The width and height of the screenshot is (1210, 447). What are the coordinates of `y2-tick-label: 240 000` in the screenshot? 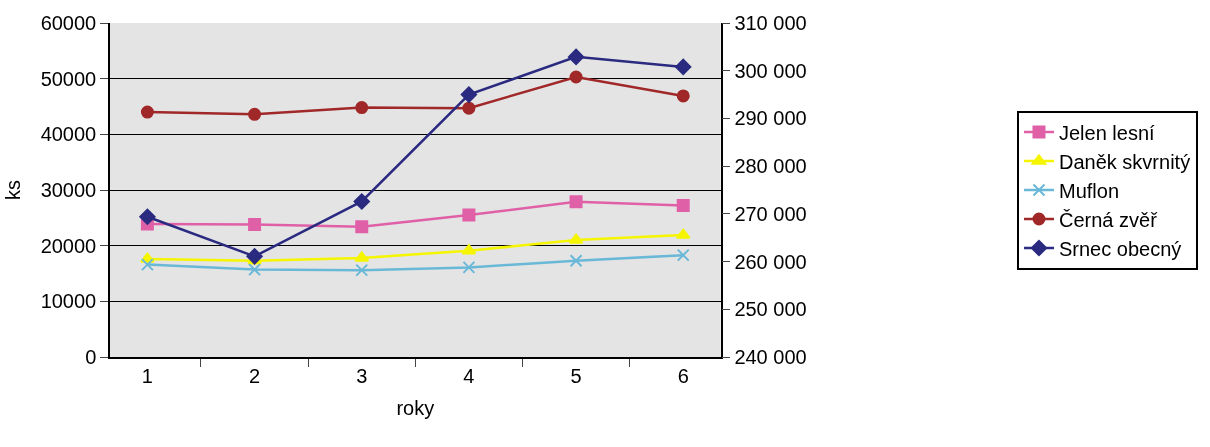 It's located at (770, 357).